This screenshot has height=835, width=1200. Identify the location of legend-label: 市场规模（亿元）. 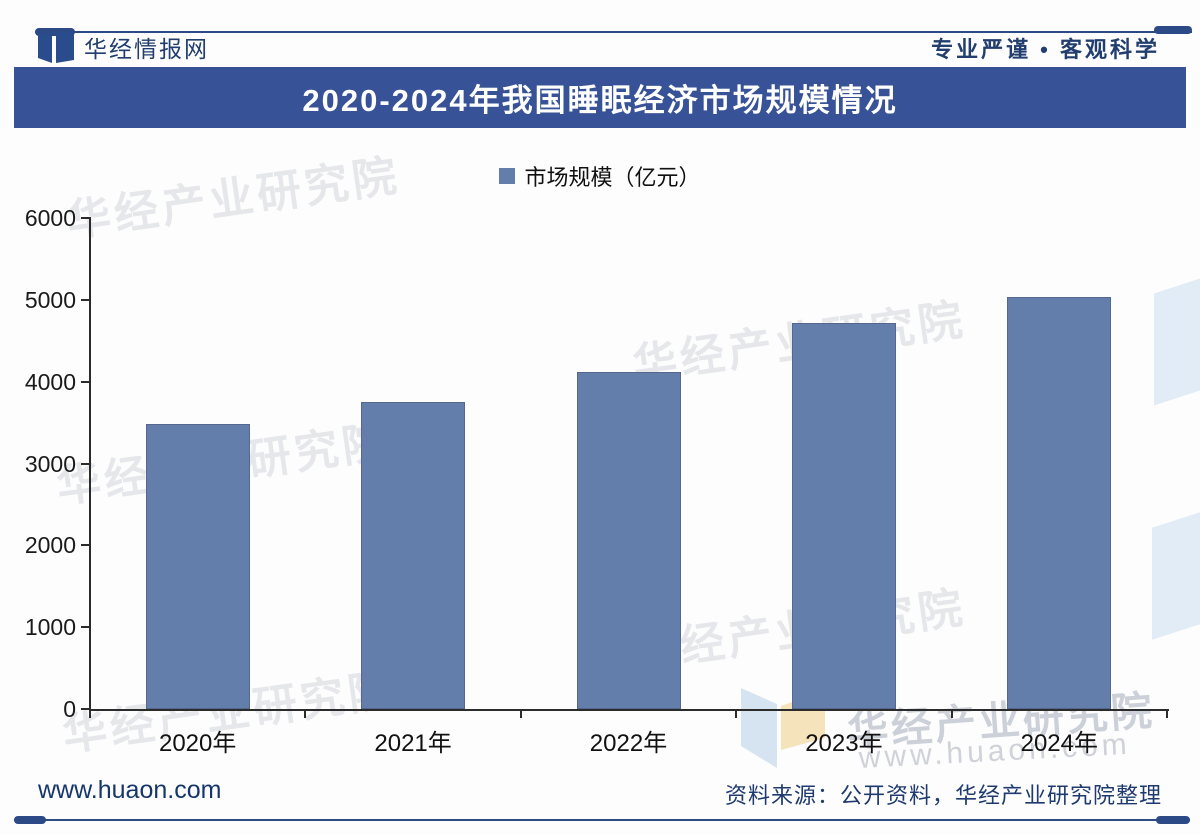
(612, 177).